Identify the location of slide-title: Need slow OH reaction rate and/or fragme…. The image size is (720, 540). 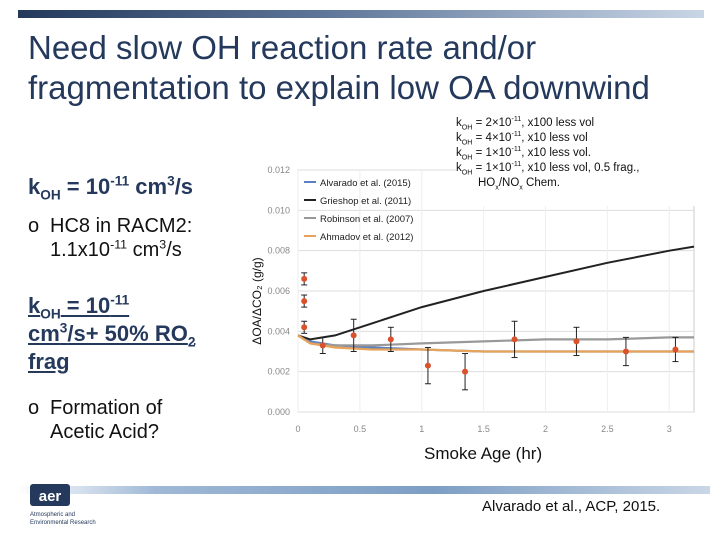
(368, 68).